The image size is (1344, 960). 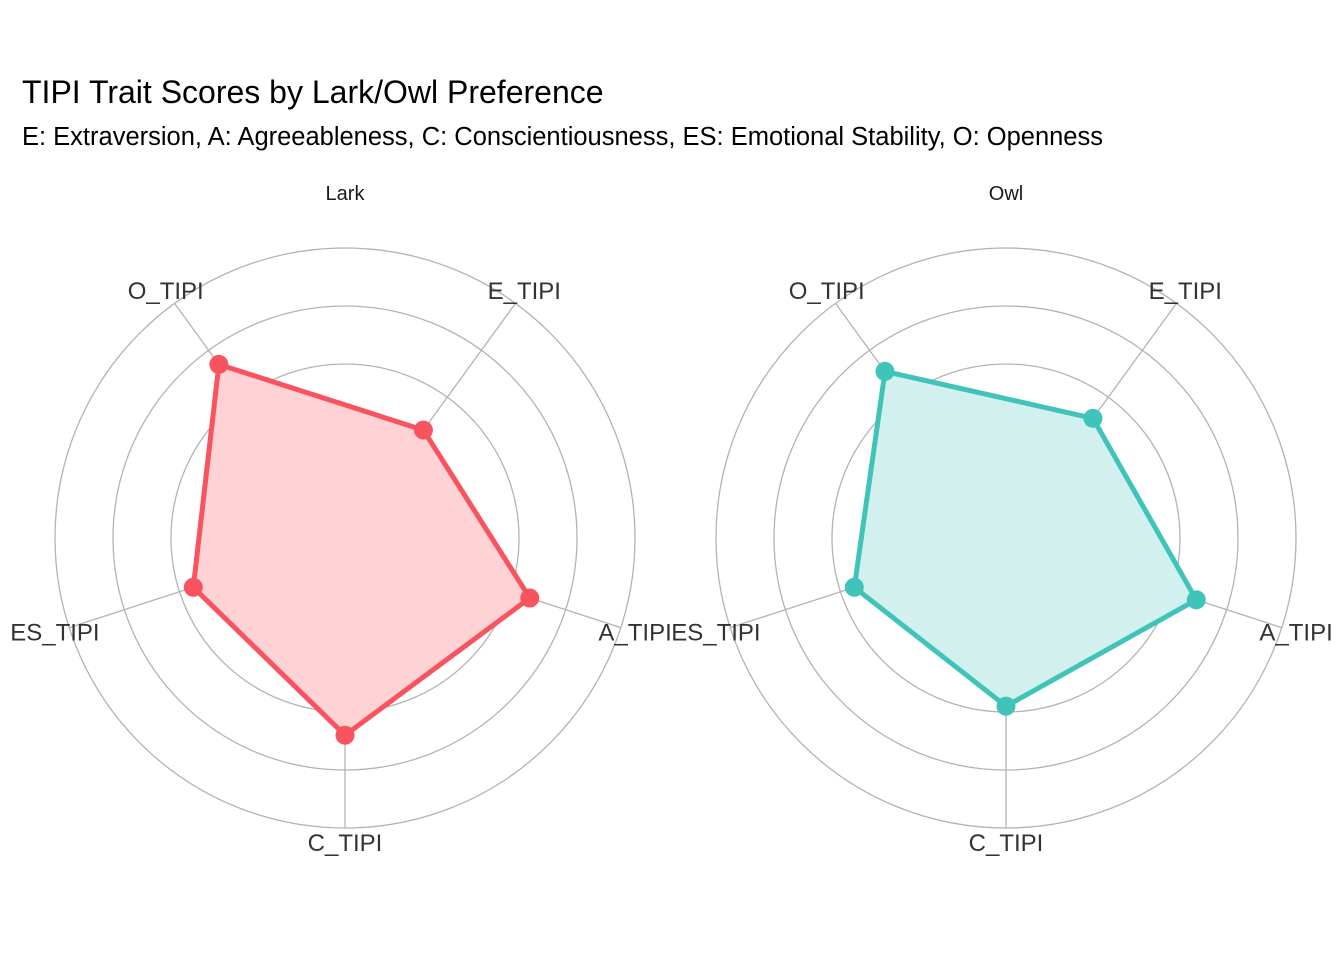 What do you see at coordinates (219, 364) in the screenshot?
I see `data-point-lark-o-tipi` at bounding box center [219, 364].